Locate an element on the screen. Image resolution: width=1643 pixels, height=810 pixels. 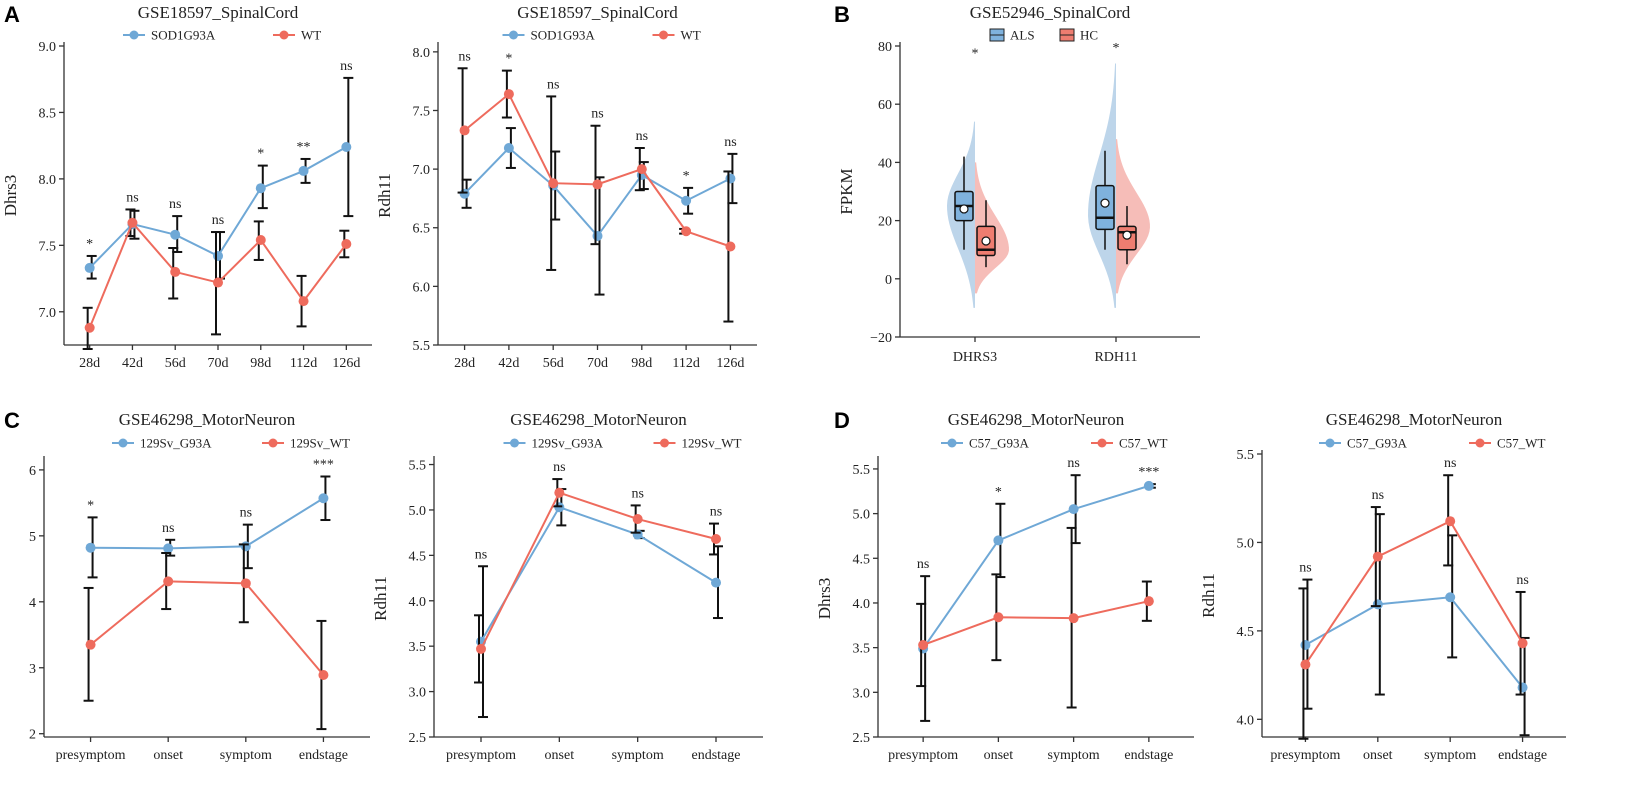
x-tick-label: symptom is located at coordinates (246, 755).